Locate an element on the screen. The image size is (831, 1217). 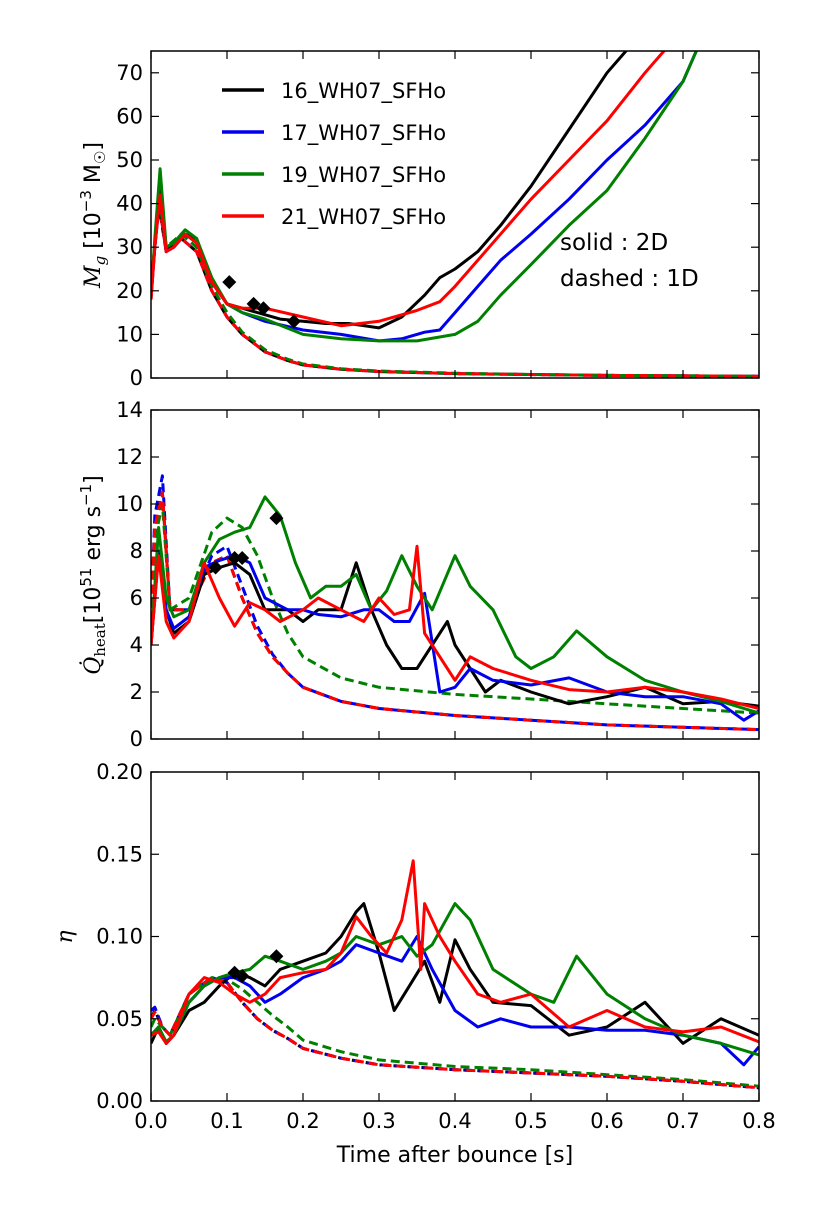
y-tick-label: 4 is located at coordinates (136, 645).